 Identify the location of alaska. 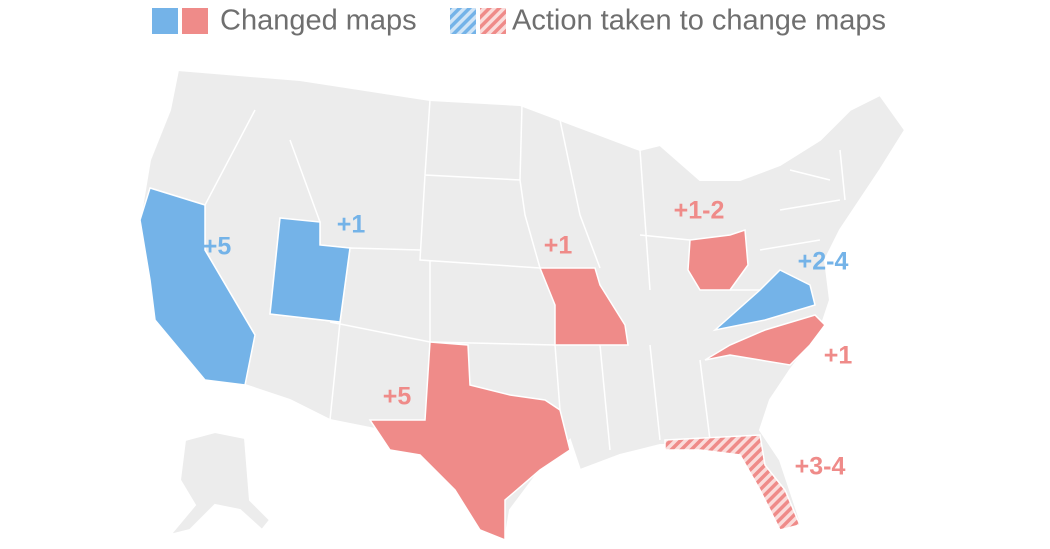
(219, 483).